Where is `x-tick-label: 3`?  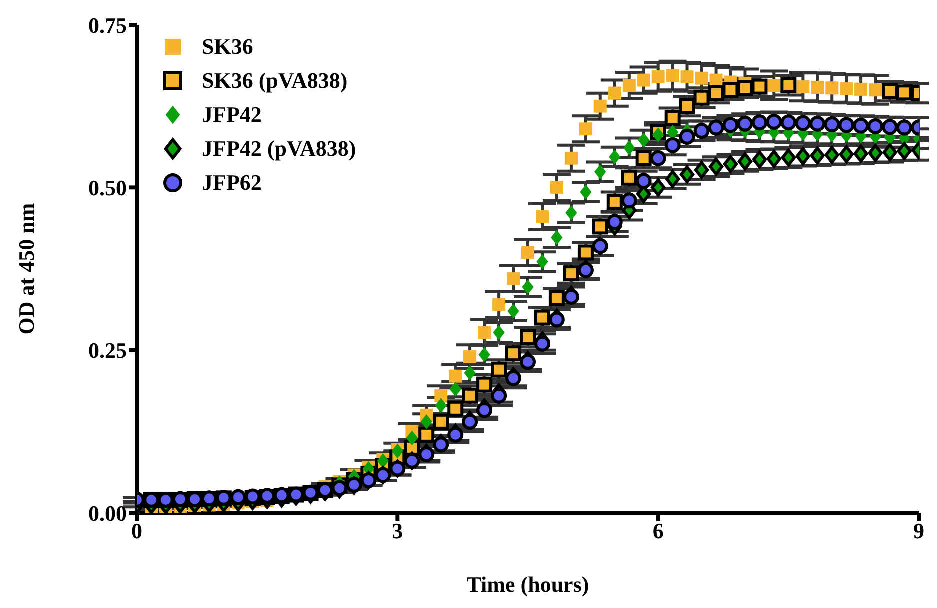 x-tick-label: 3 is located at coordinates (398, 531).